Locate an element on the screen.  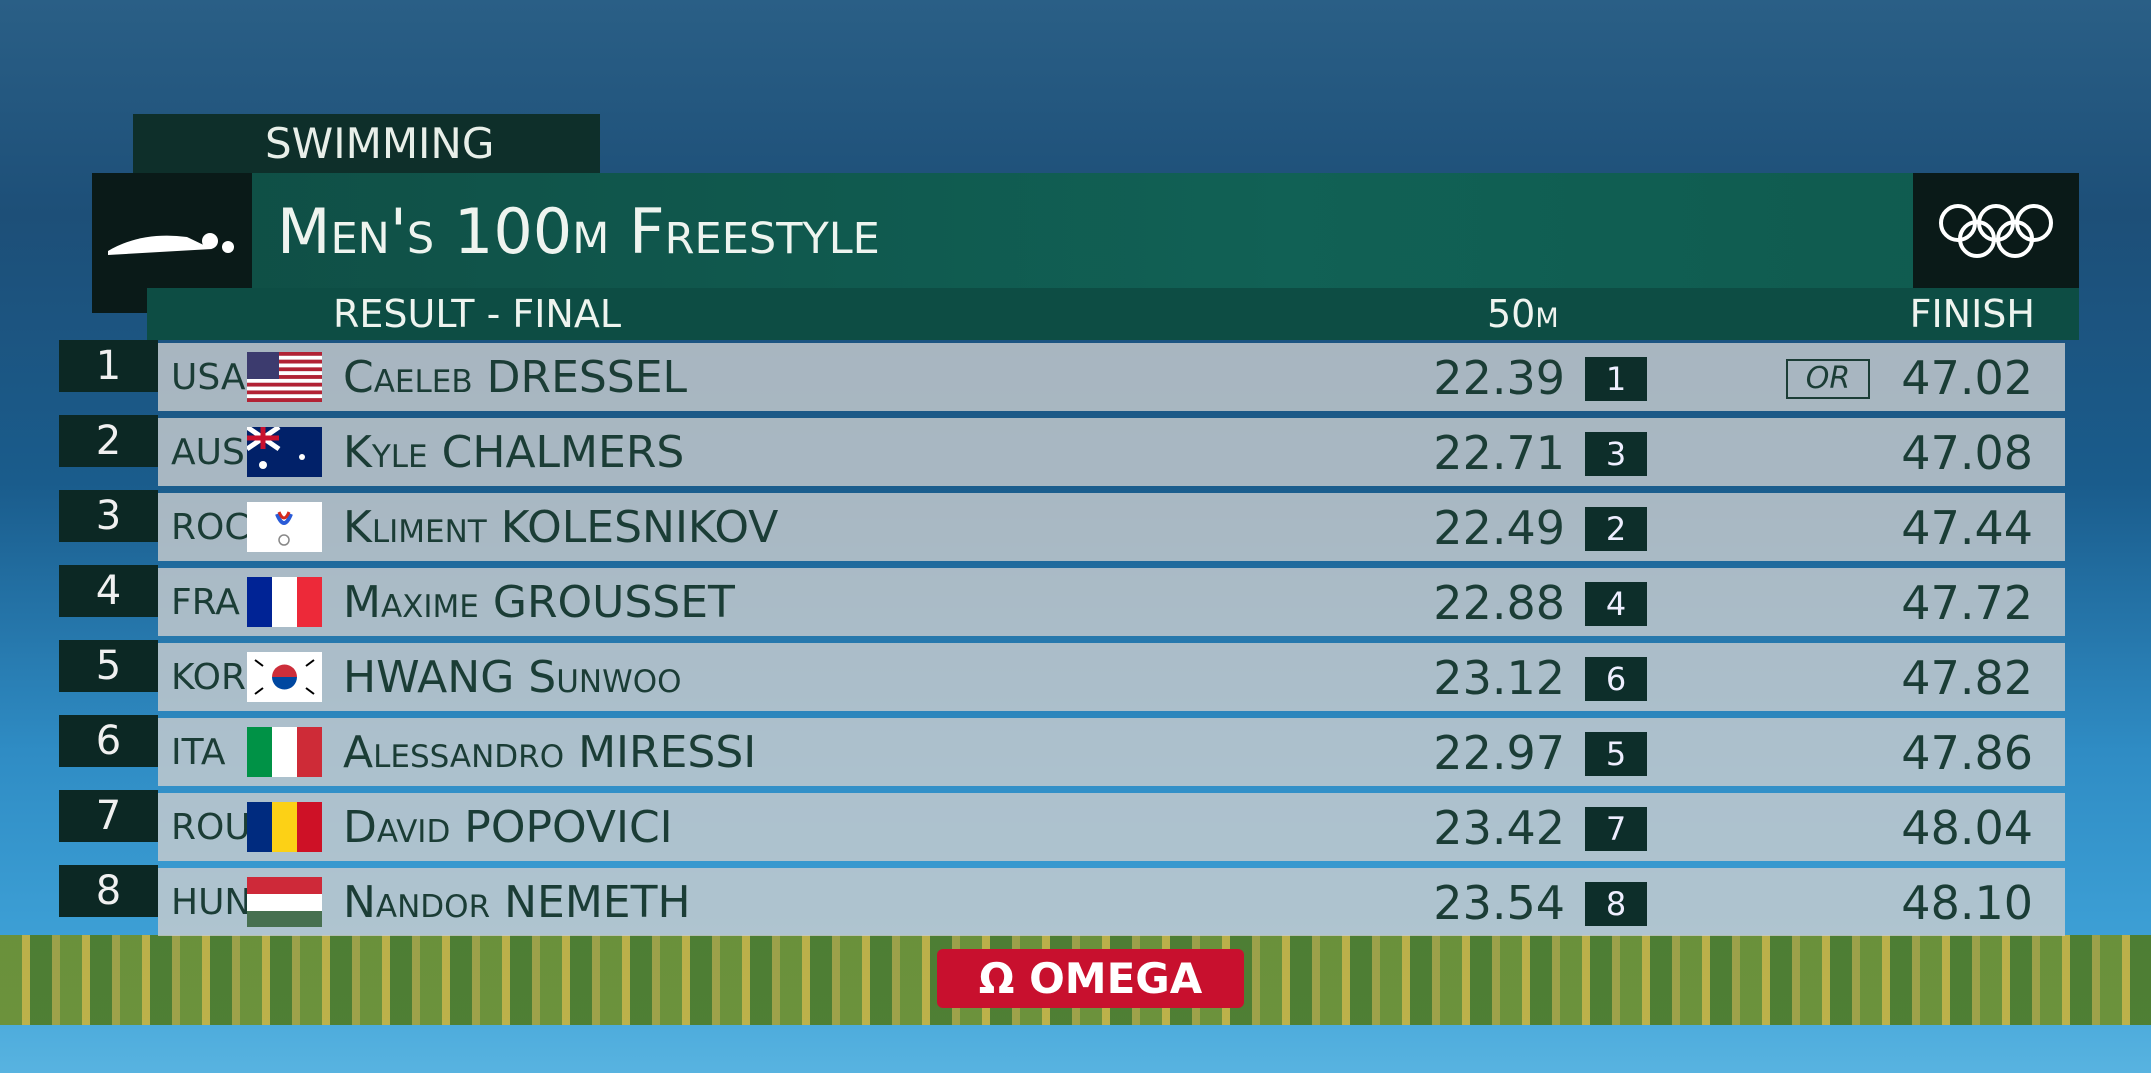
athlete-name: Kyle CHALMERS is located at coordinates (514, 452).